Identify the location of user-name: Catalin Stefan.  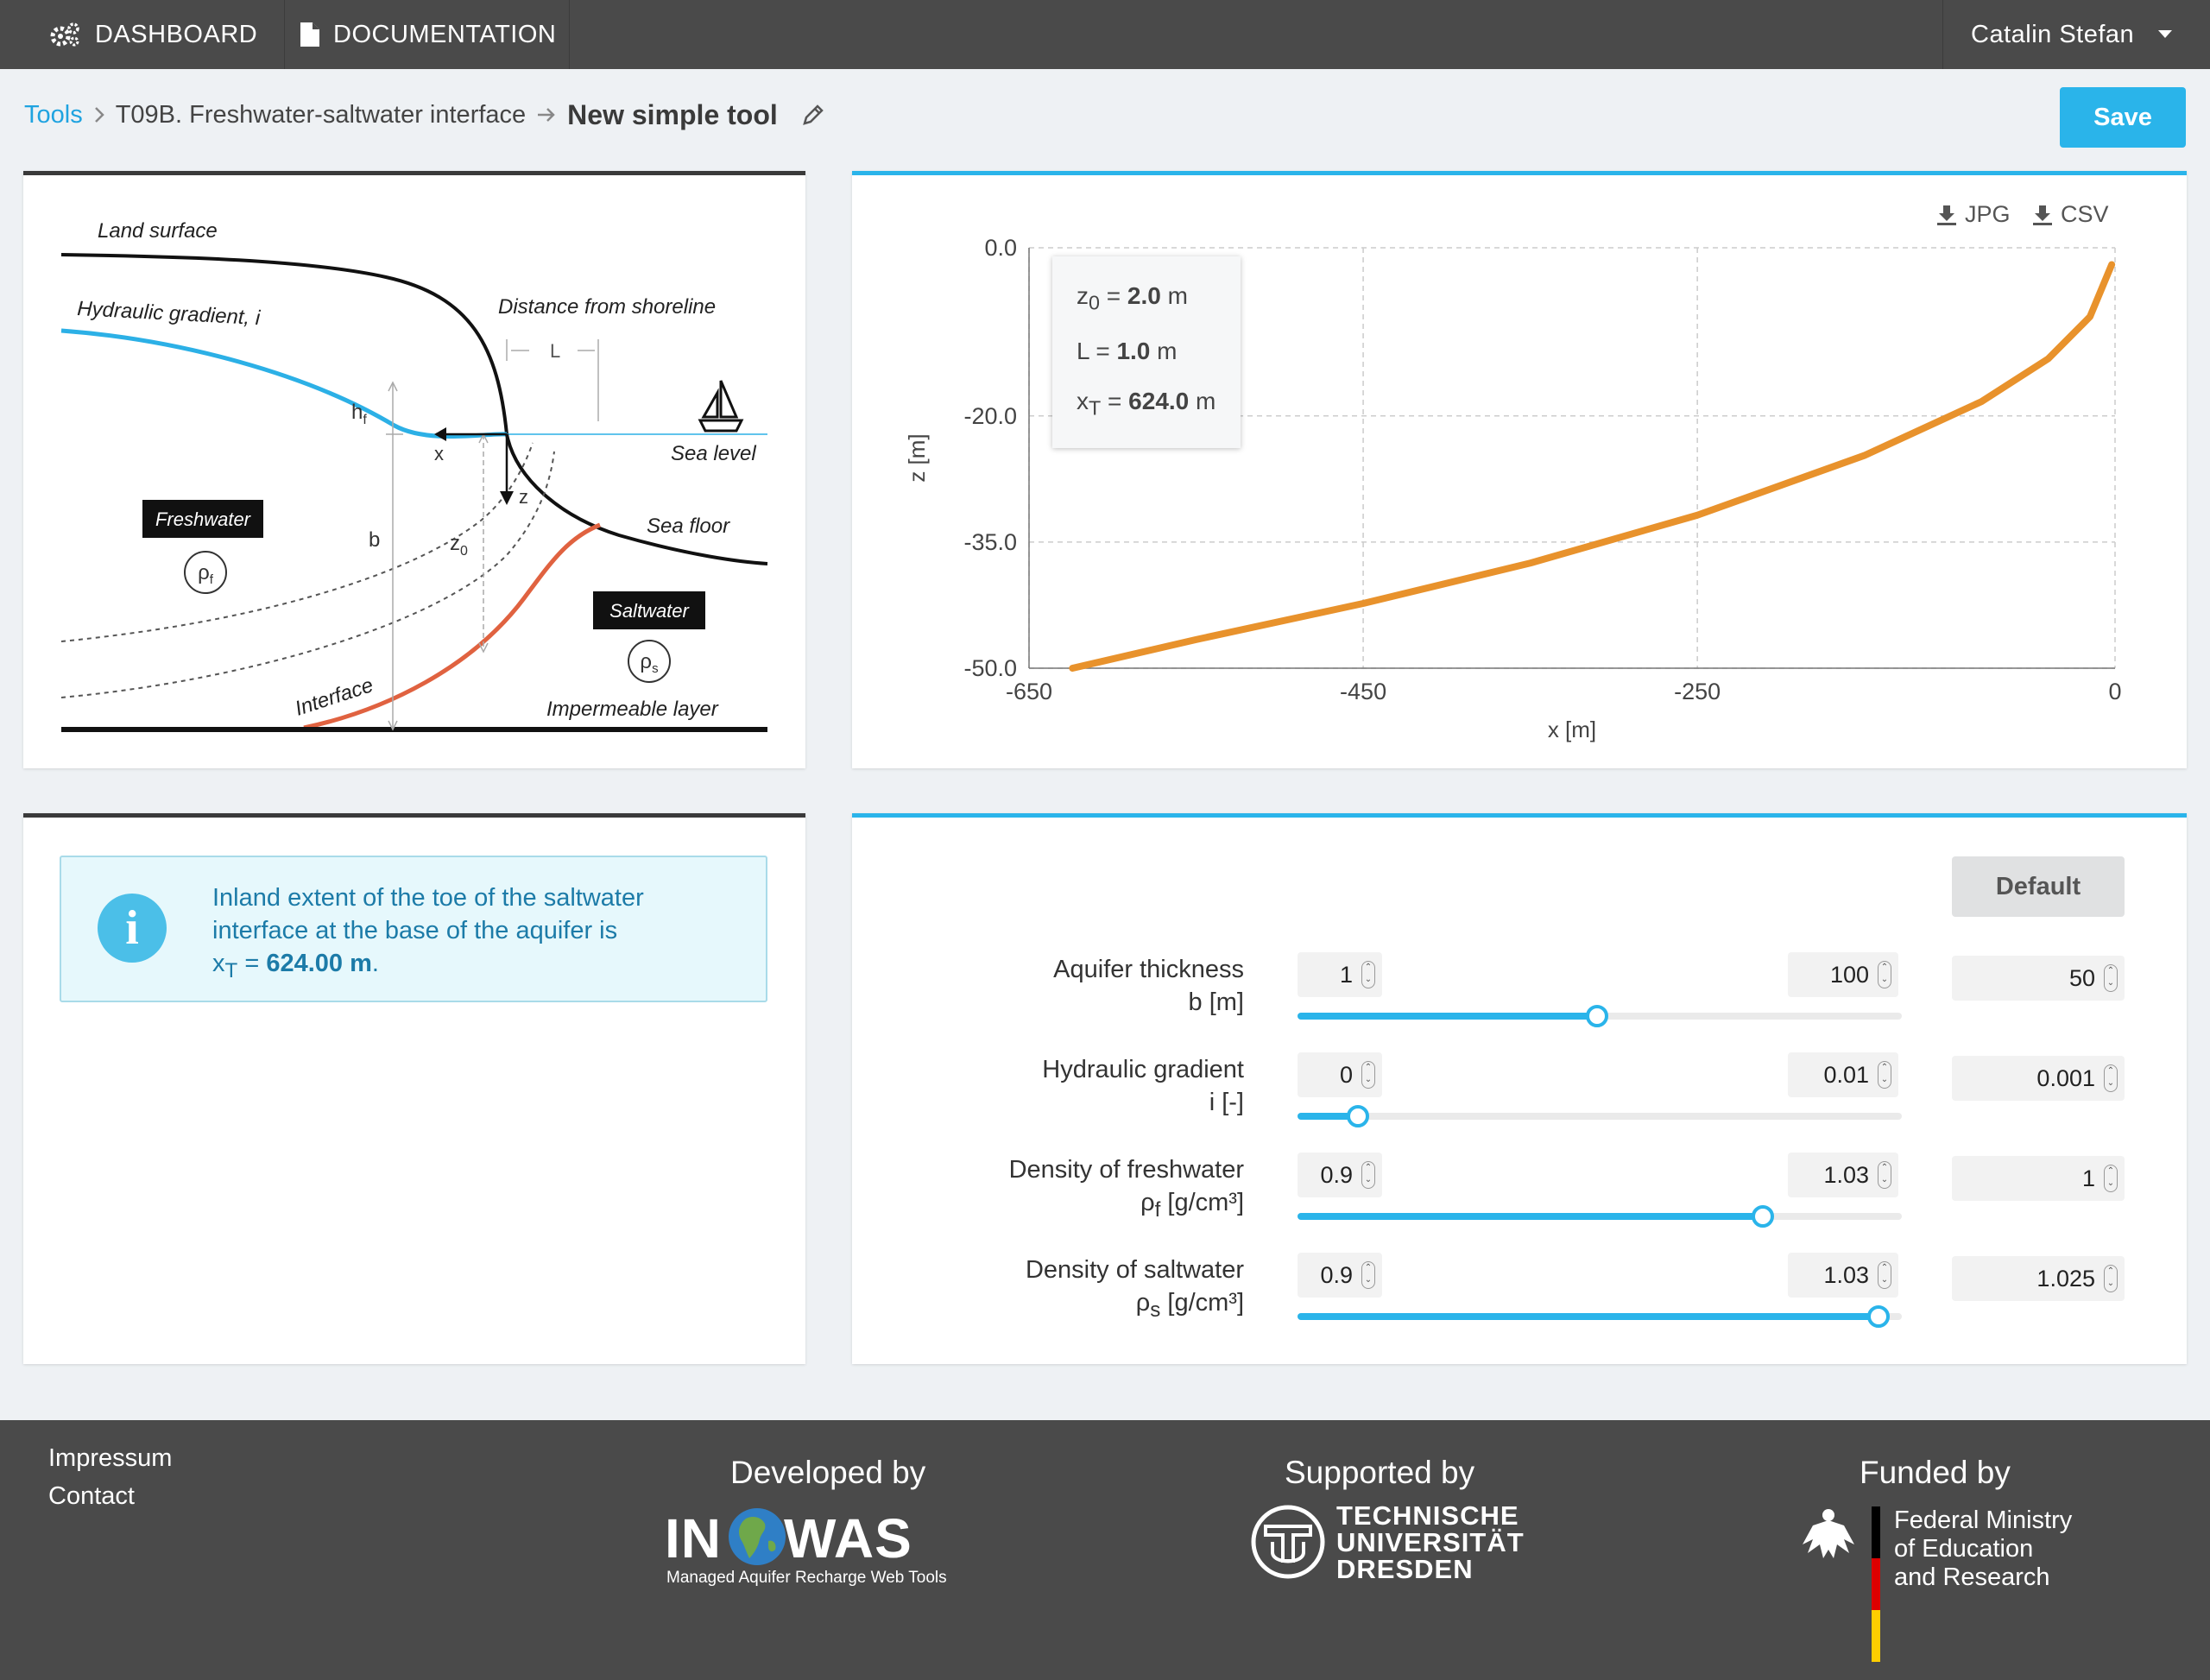
(2053, 34).